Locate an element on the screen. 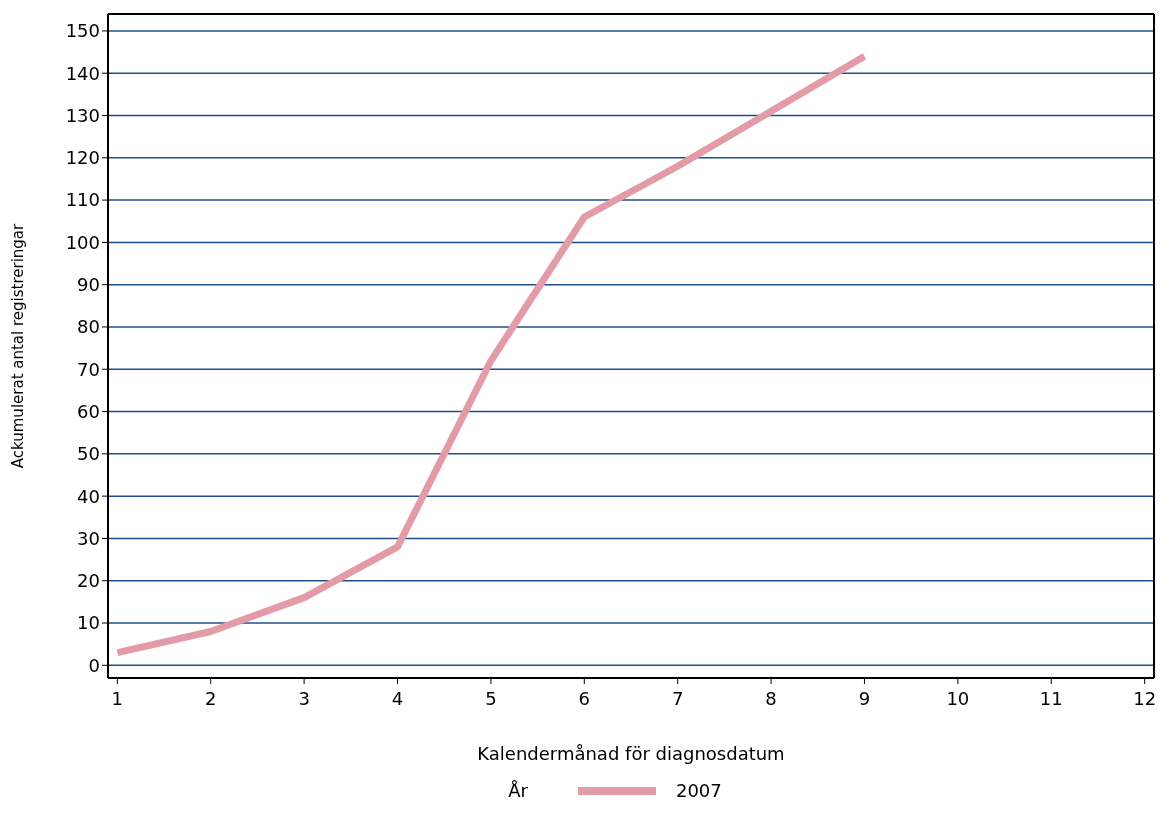  y-tick-label: 10 is located at coordinates (88, 623).